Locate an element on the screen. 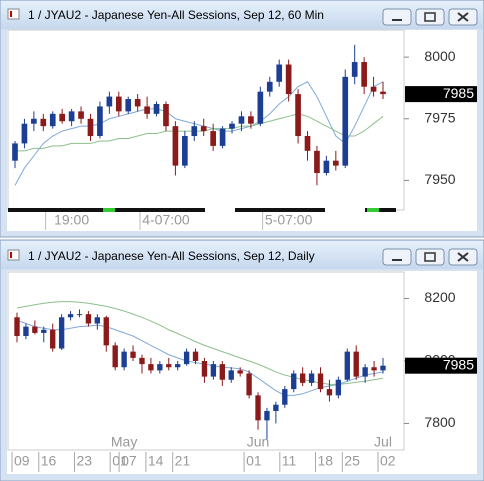  last-price-box is located at coordinates (441, 365).